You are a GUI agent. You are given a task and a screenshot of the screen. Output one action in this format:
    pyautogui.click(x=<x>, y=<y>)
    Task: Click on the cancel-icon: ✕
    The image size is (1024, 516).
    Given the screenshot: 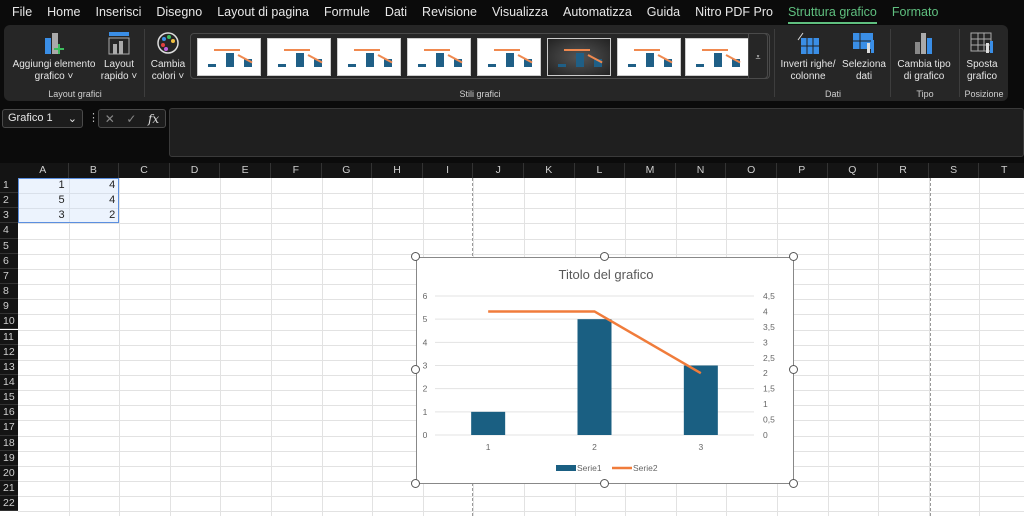 What is the action you would take?
    pyautogui.click(x=109, y=118)
    